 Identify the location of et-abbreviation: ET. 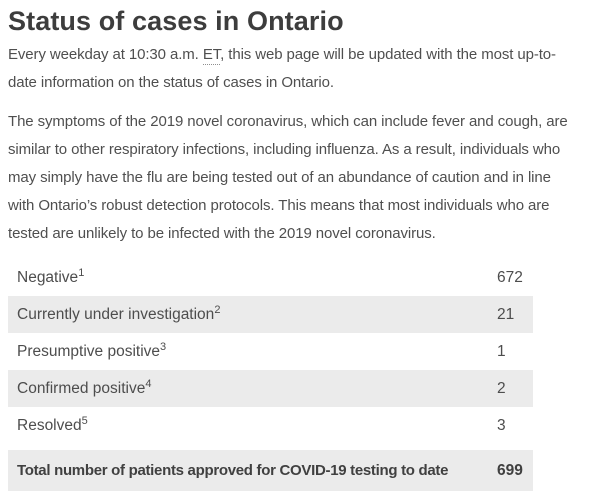
(211, 55).